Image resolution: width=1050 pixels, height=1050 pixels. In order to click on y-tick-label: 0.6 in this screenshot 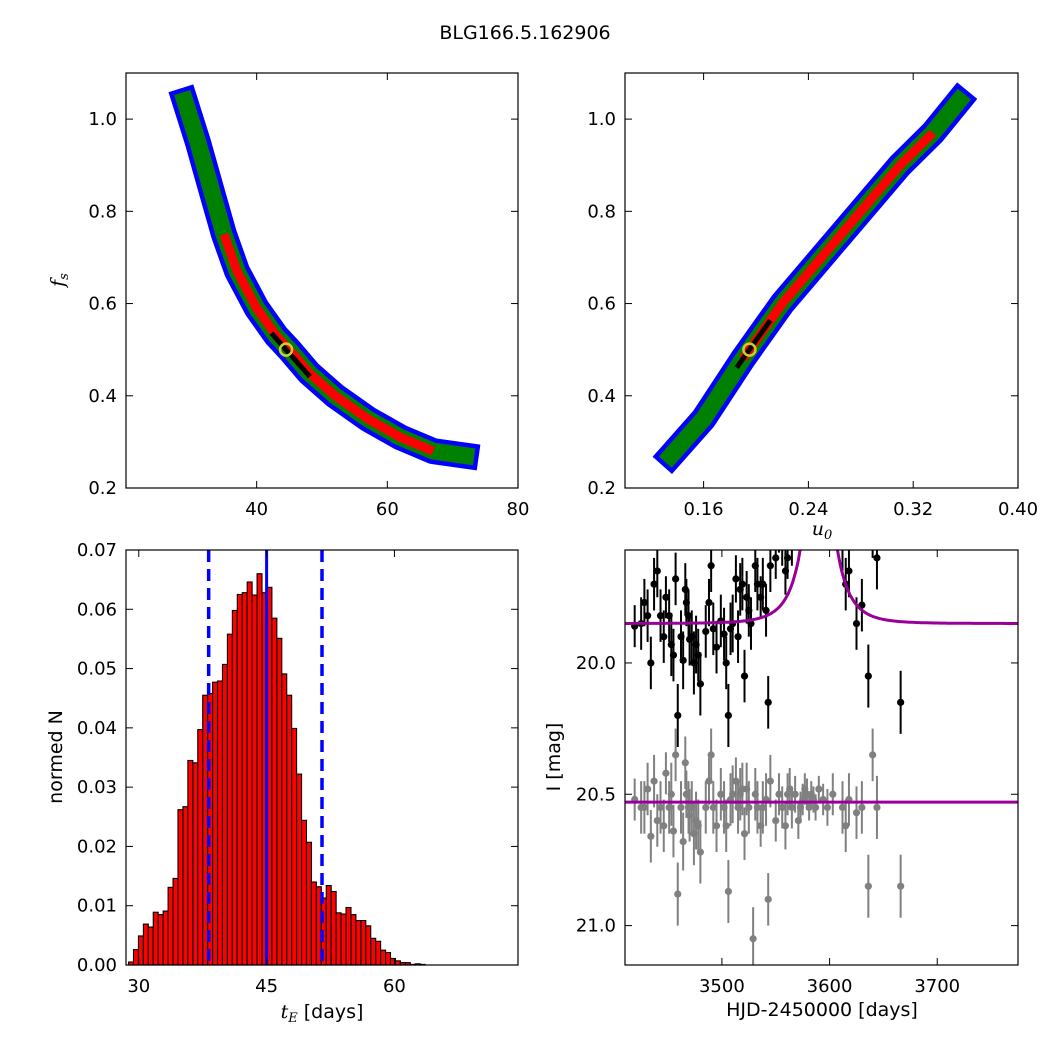, I will do `click(102, 304)`.